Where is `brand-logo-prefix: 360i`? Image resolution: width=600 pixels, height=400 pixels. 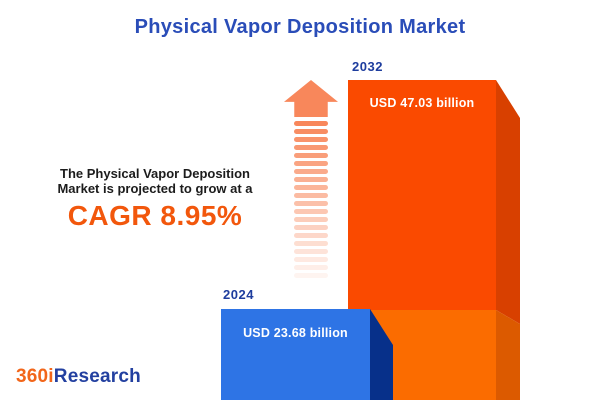 brand-logo-prefix: 360i is located at coordinates (35, 376).